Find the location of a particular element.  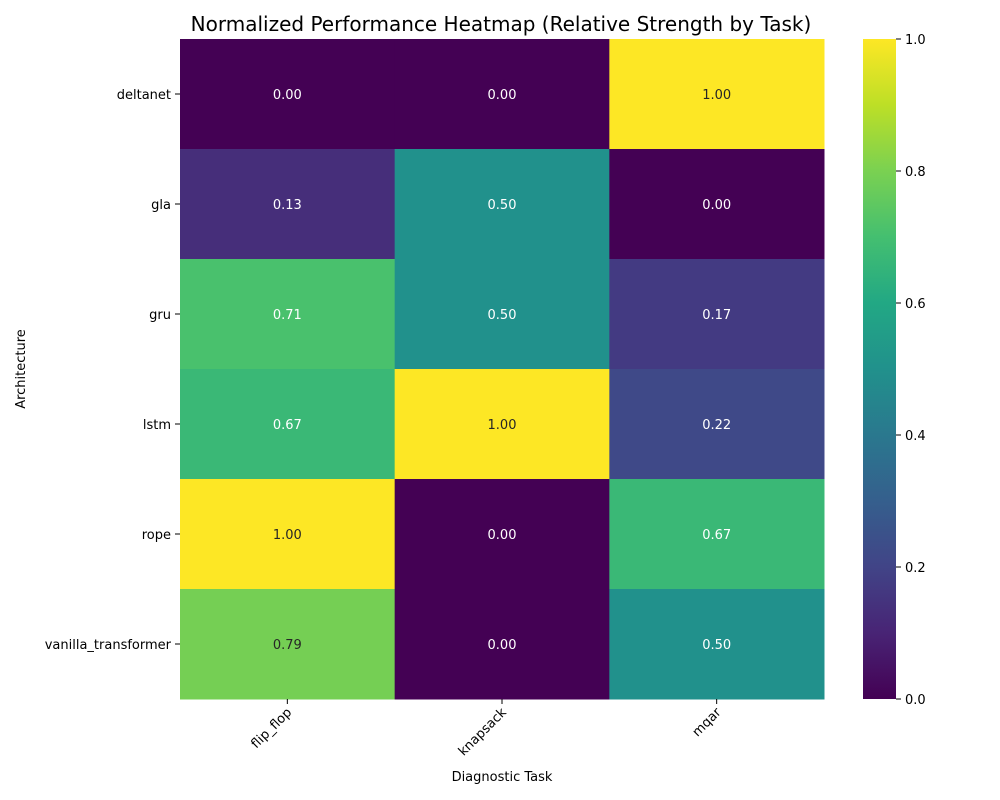

cell-value-label: 0.79 is located at coordinates (287, 645).